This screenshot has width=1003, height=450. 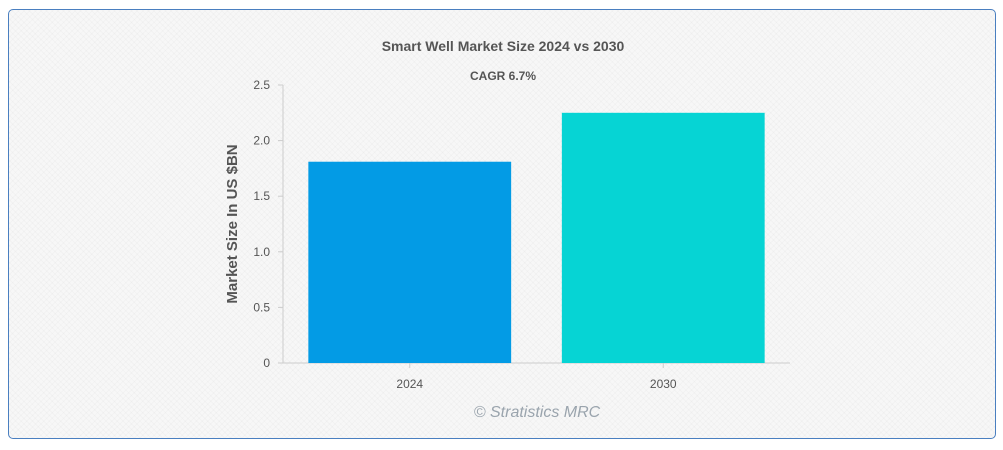 What do you see at coordinates (232, 223) in the screenshot?
I see `y-axis-label: Market Size In US $BN` at bounding box center [232, 223].